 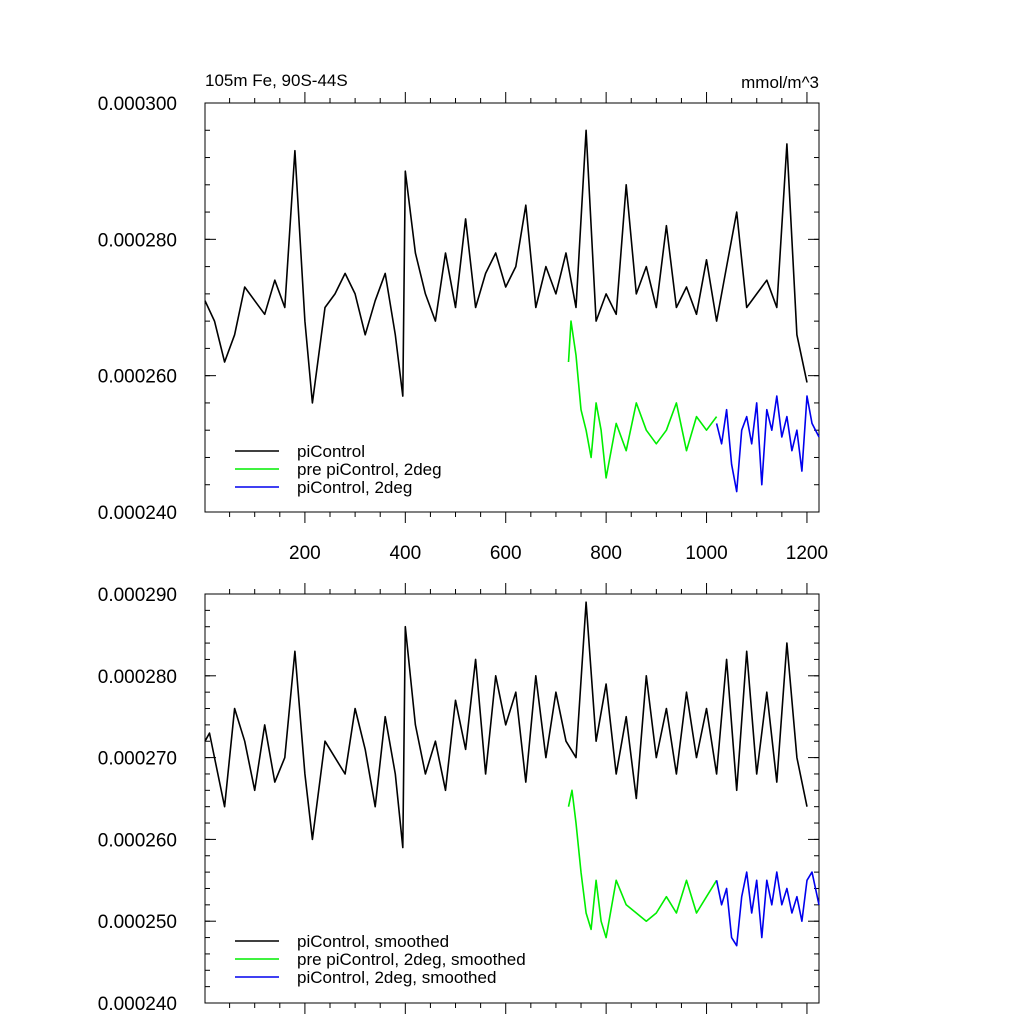 I want to click on x-tick-label: 400, so click(x=405, y=553).